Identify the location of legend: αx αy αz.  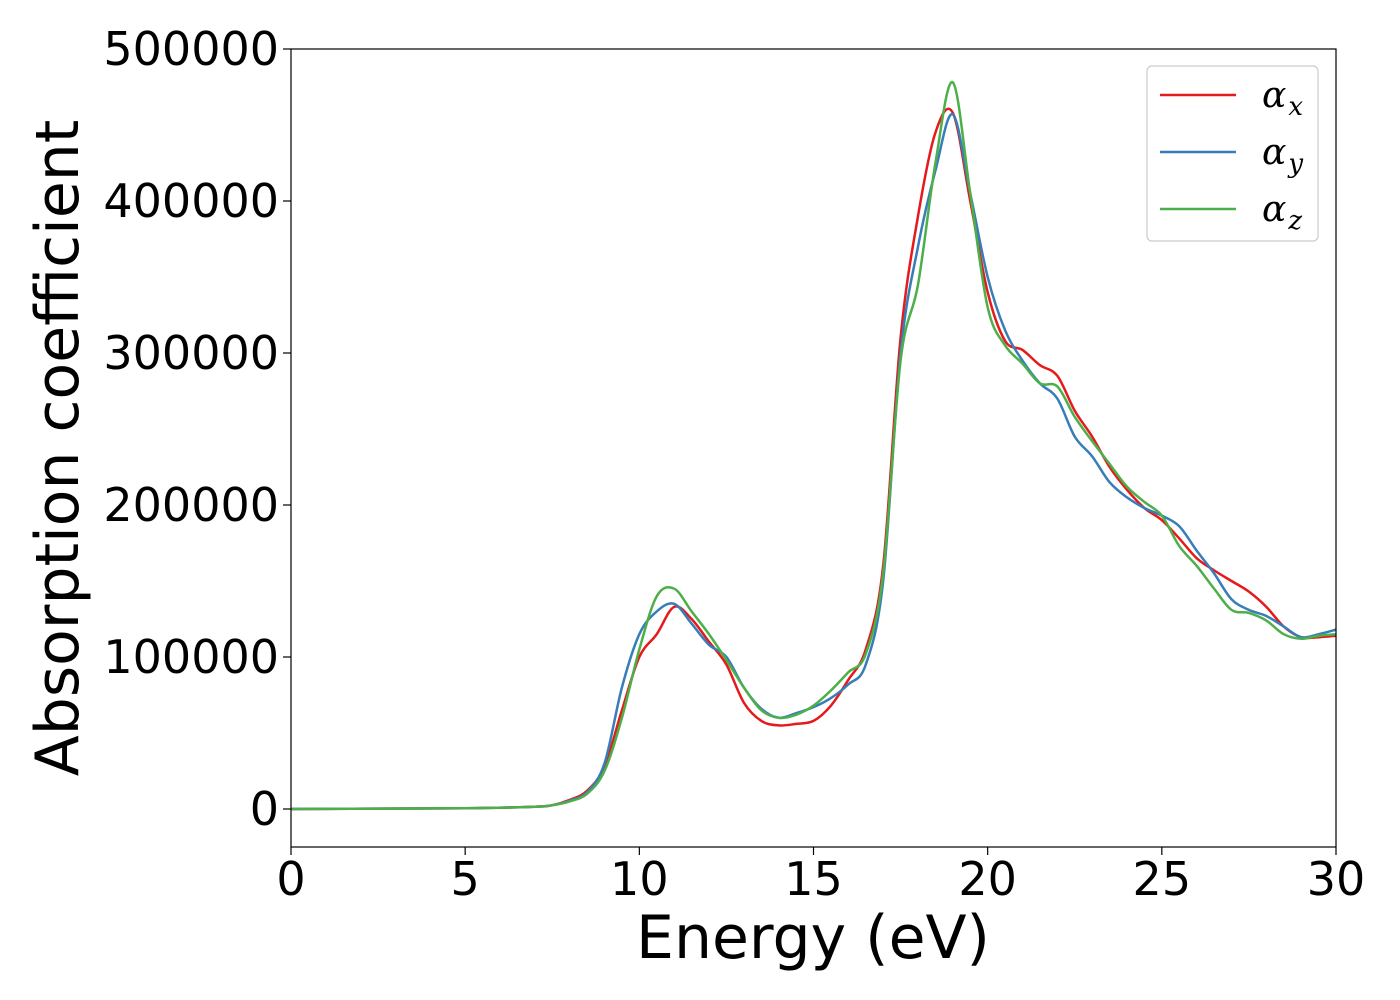
(1232, 153).